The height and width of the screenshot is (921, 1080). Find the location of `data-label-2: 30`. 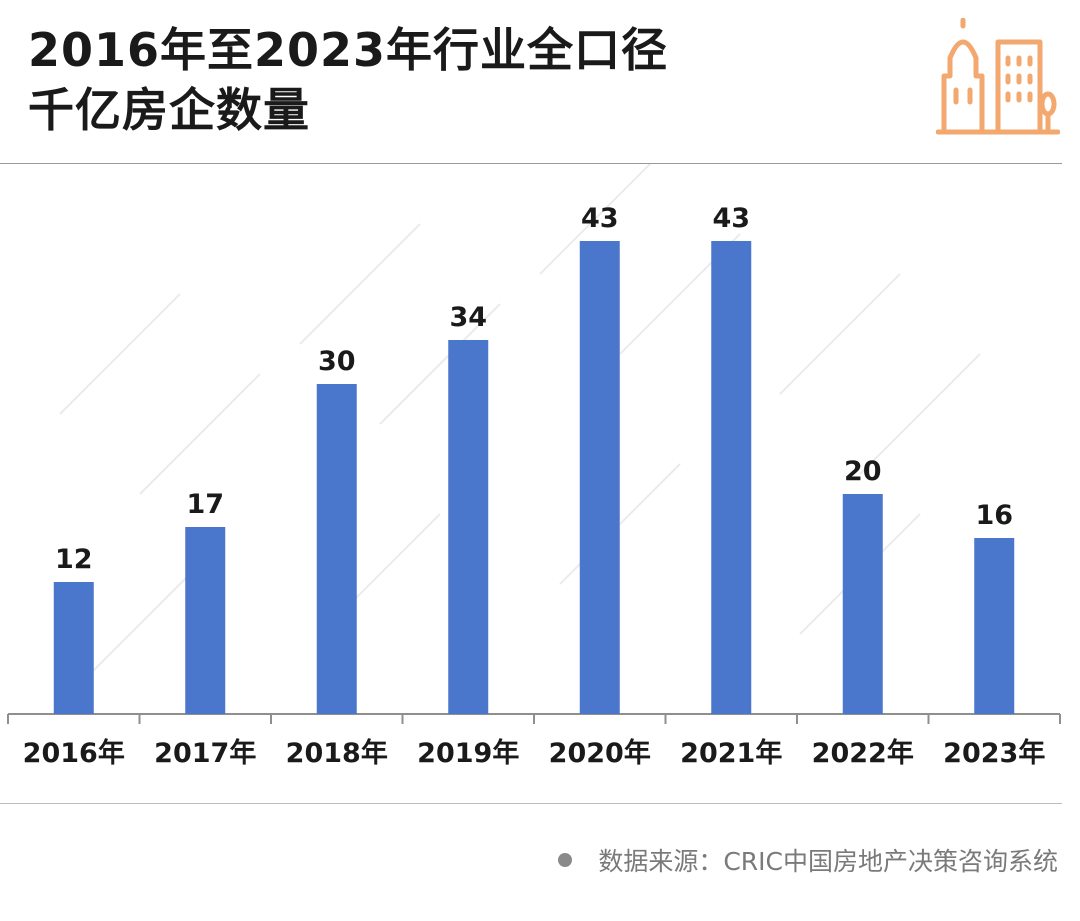

data-label-2: 30 is located at coordinates (337, 361).